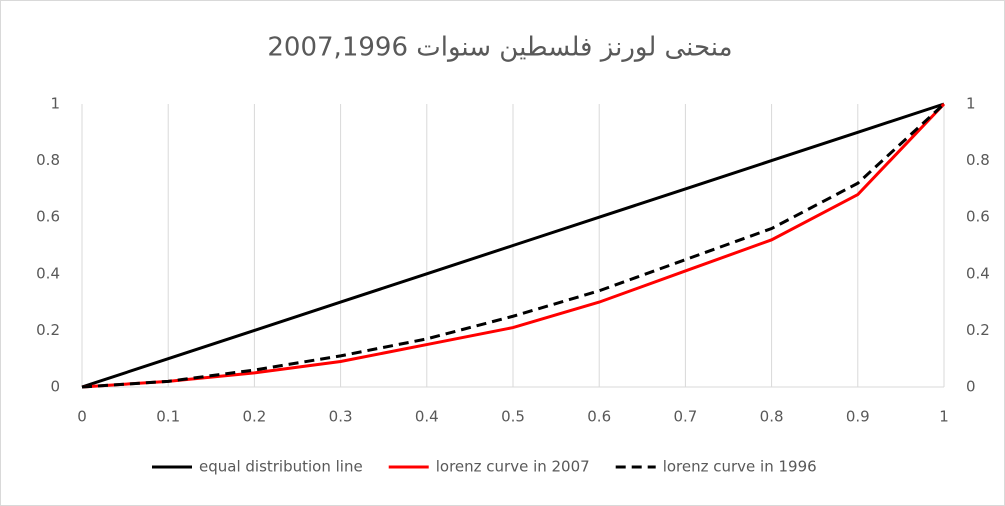 This screenshot has width=1005, height=506. What do you see at coordinates (341, 417) in the screenshot?
I see `x-tick-label: 0.3` at bounding box center [341, 417].